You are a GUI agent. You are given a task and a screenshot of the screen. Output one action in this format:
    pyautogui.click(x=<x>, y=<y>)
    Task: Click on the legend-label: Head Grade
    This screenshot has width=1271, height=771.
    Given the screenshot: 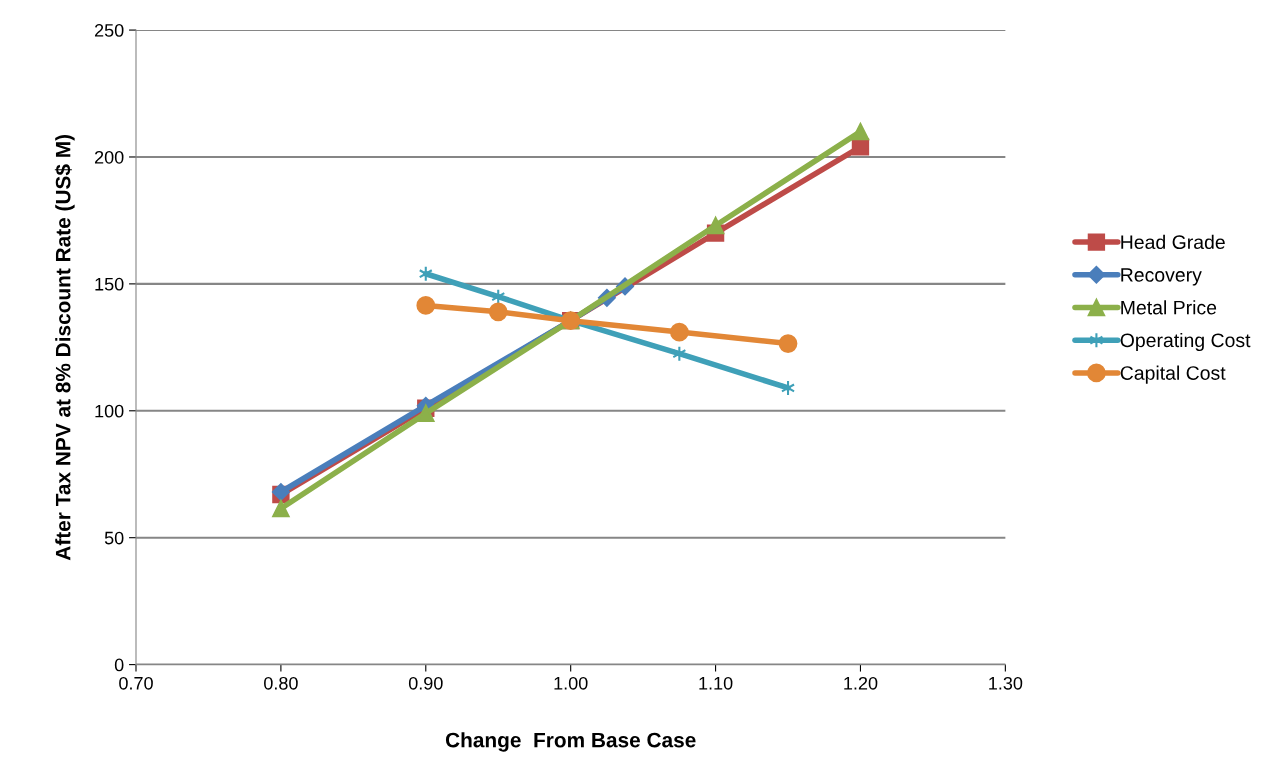 What is the action you would take?
    pyautogui.click(x=1173, y=242)
    